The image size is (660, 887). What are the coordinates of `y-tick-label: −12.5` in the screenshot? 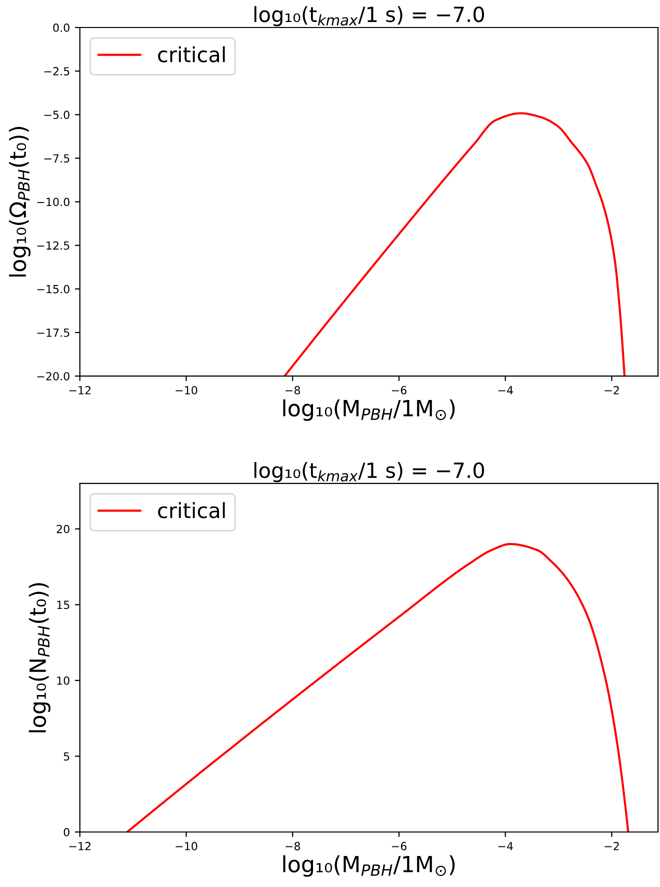 It's located at (53, 245).